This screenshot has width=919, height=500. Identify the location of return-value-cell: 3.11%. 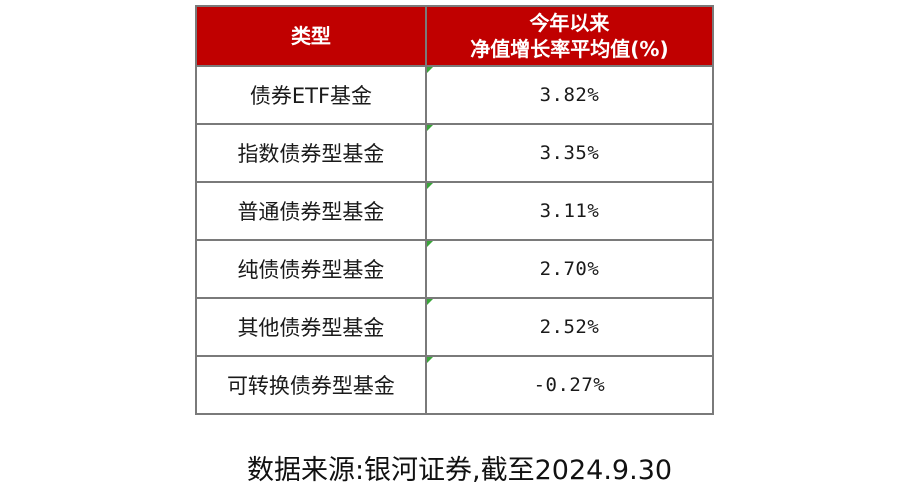
(569, 211).